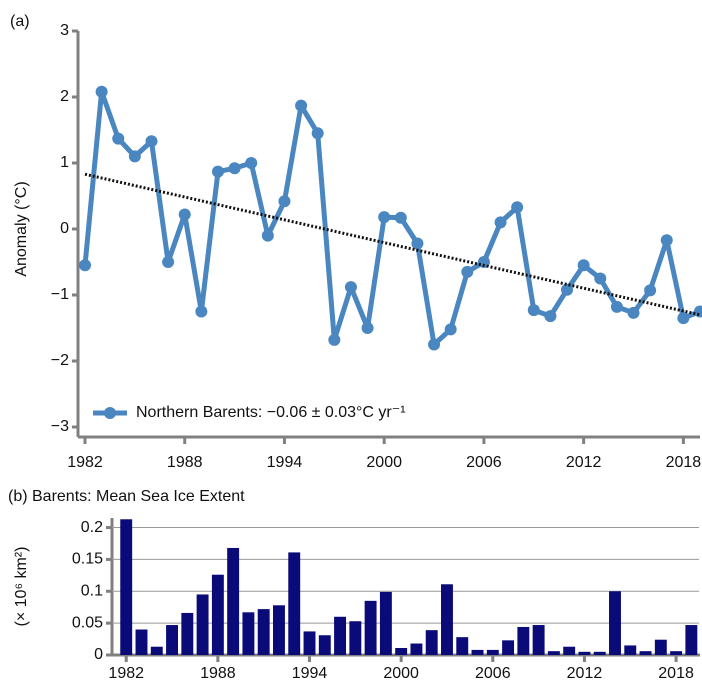 This screenshot has height=683, width=702. What do you see at coordinates (64, 162) in the screenshot?
I see `y-tick-label: 1` at bounding box center [64, 162].